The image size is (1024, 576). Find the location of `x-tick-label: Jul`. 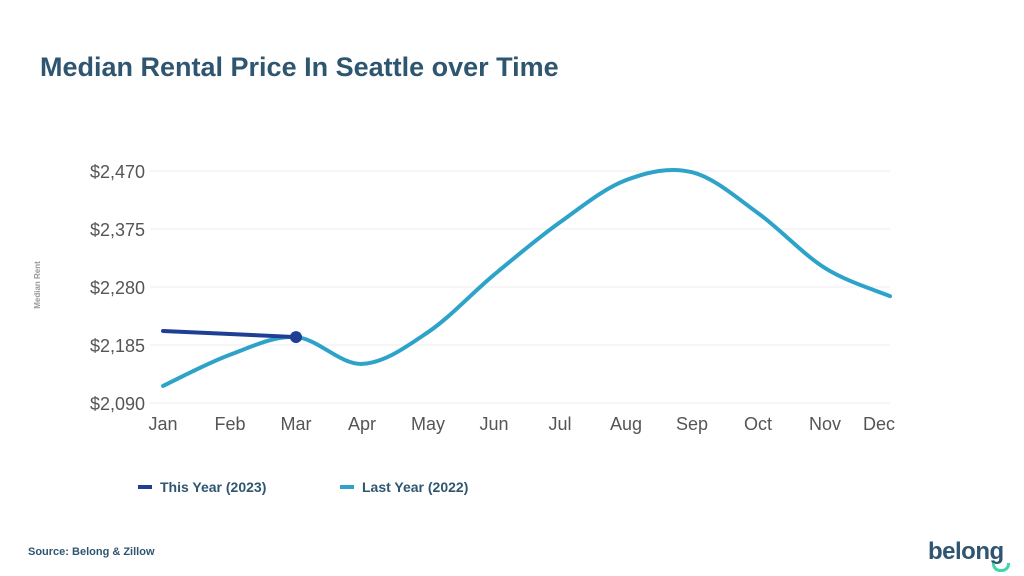

x-tick-label: Jul is located at coordinates (559, 424).